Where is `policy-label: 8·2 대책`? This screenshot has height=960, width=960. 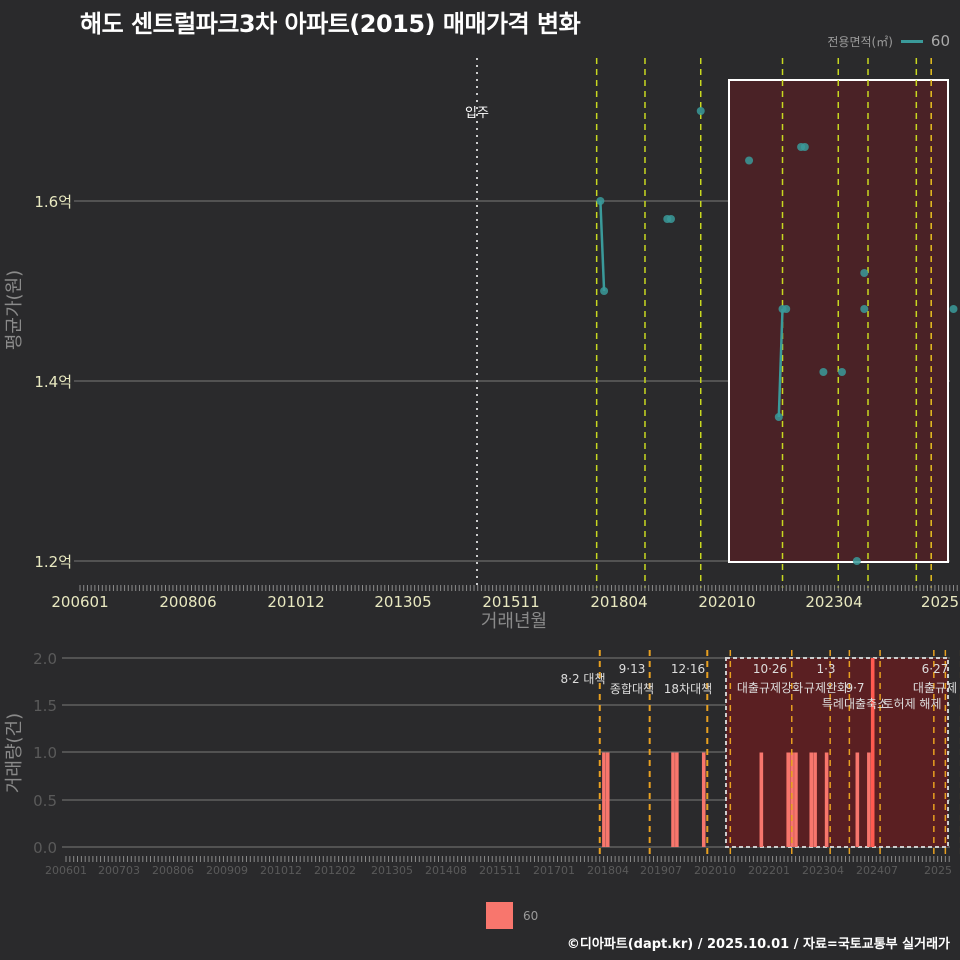 policy-label: 8·2 대책 is located at coordinates (583, 678).